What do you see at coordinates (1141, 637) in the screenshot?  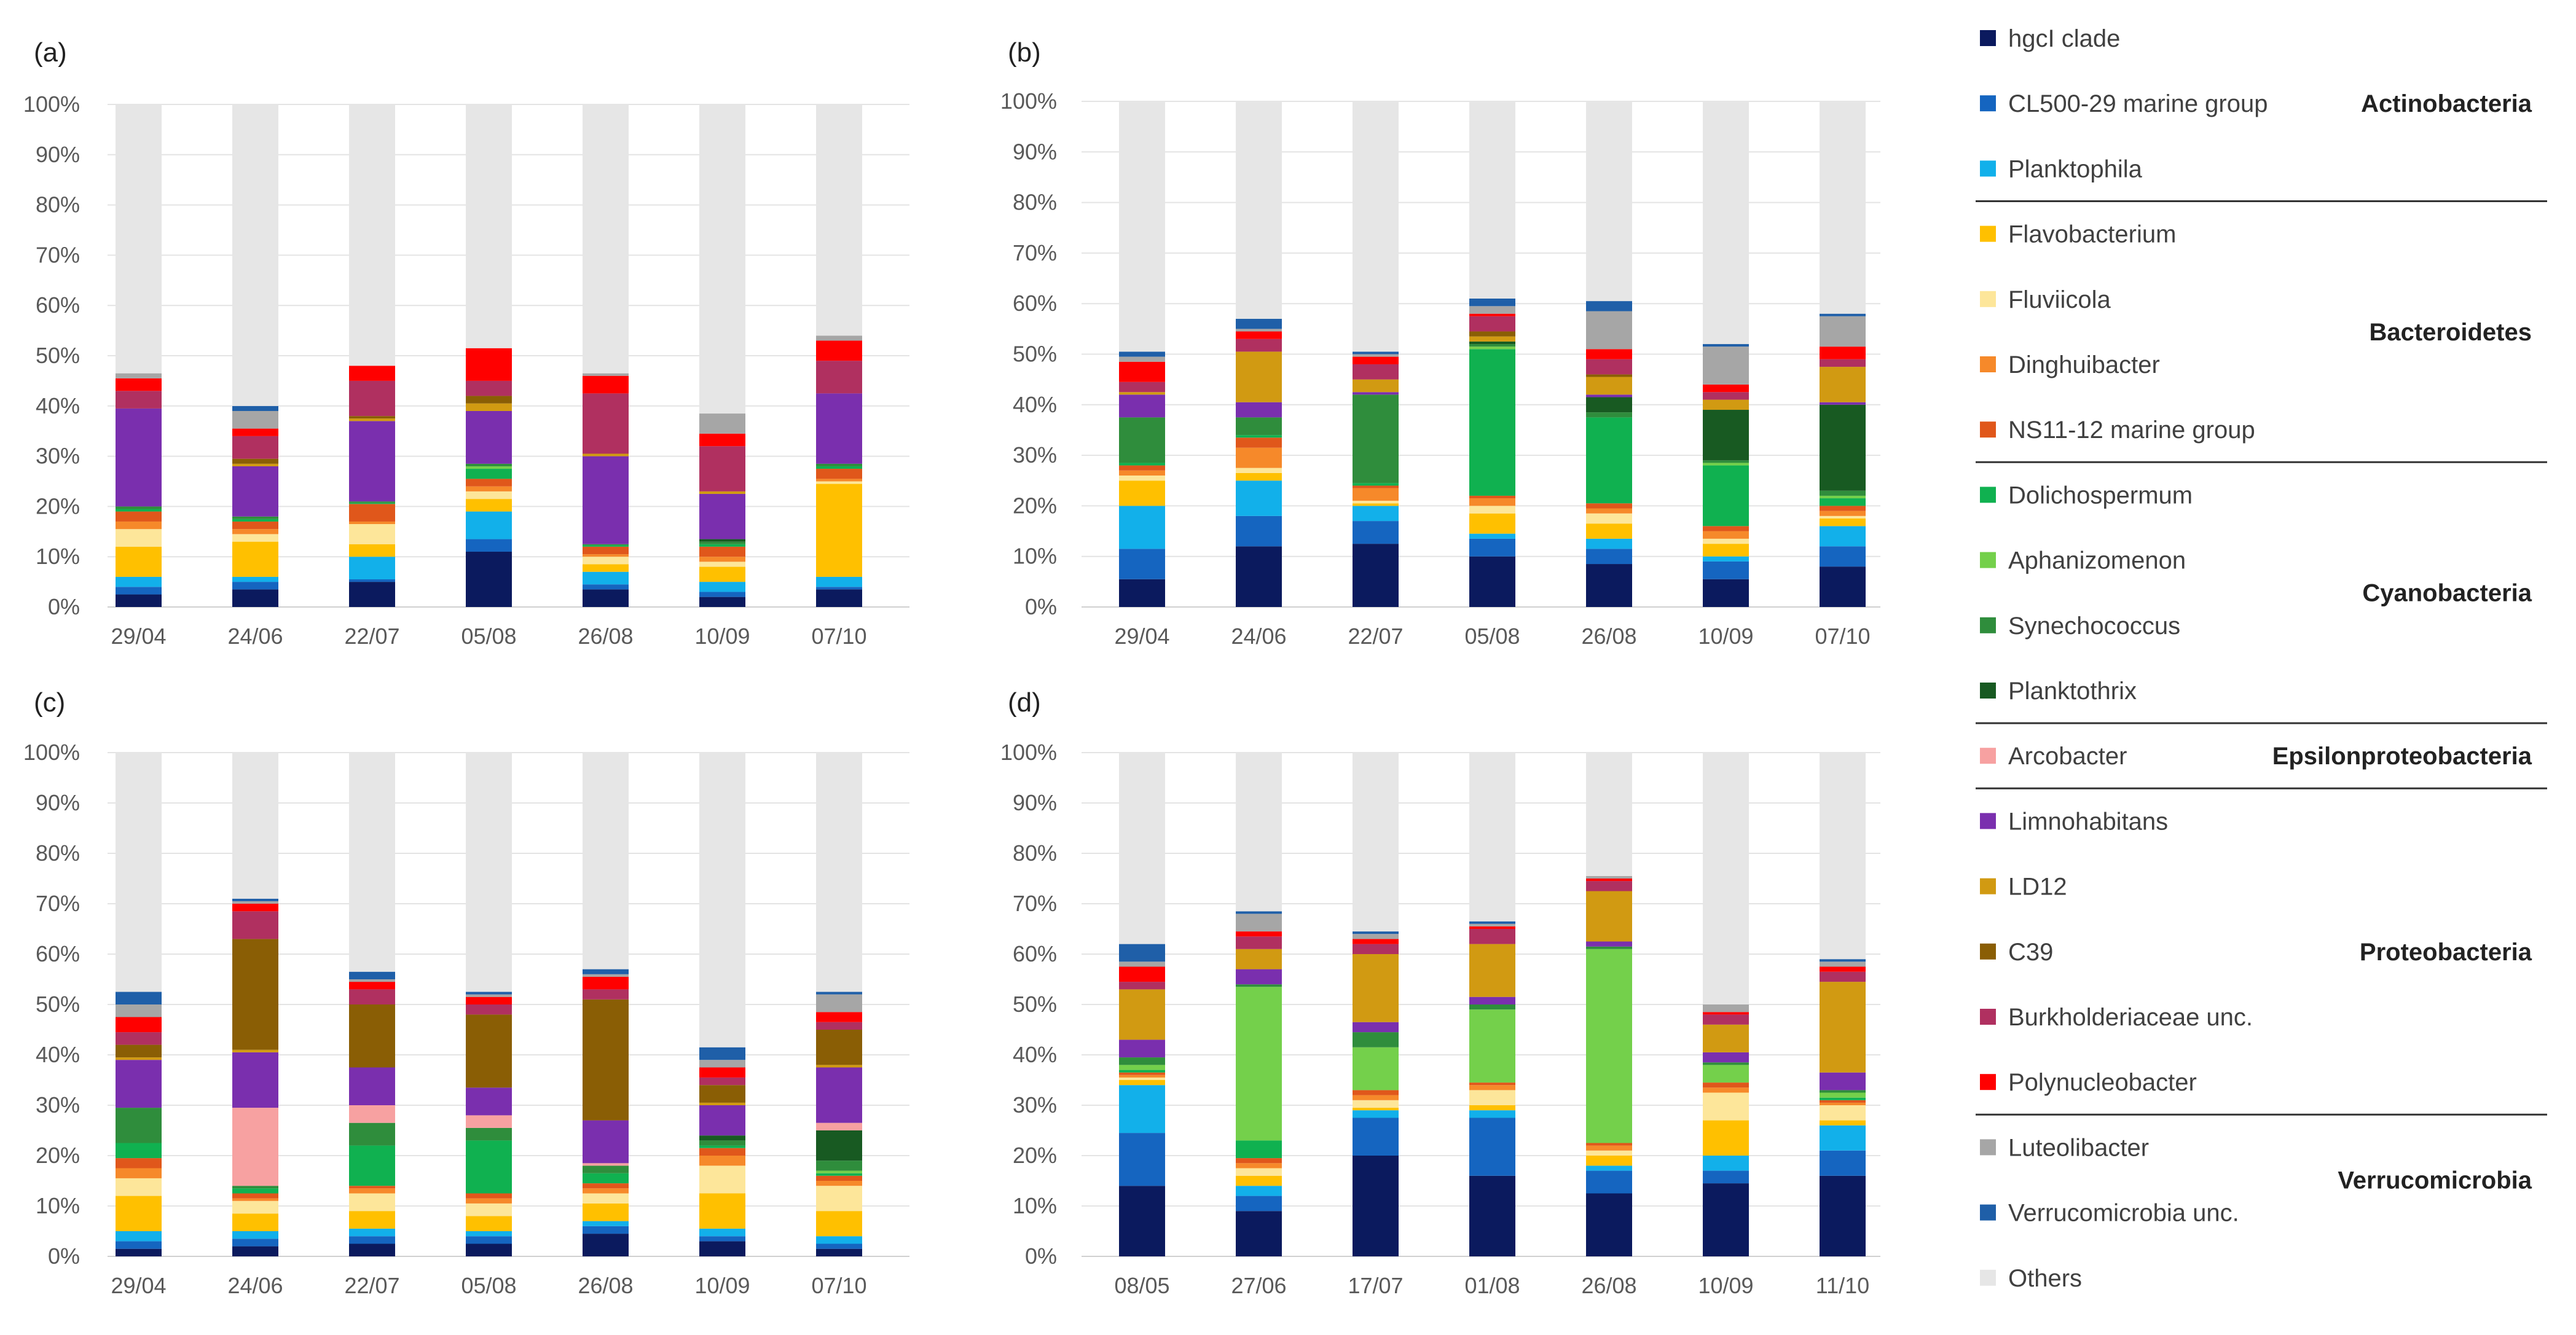 I see `x-tick-label: 29/04` at bounding box center [1141, 637].